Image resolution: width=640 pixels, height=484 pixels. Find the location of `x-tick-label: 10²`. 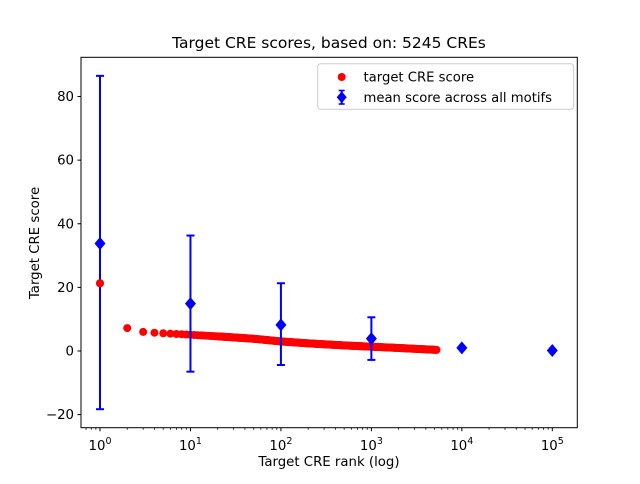

x-tick-label: 10² is located at coordinates (280, 445).